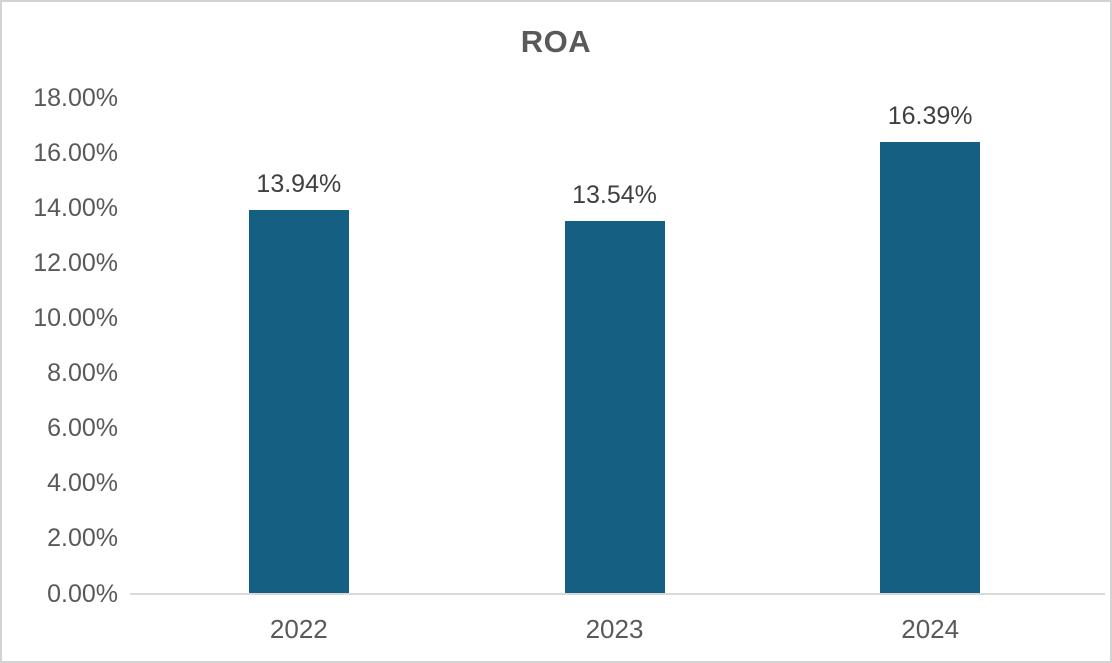  What do you see at coordinates (299, 183) in the screenshot?
I see `bar-value-label: 13.94%` at bounding box center [299, 183].